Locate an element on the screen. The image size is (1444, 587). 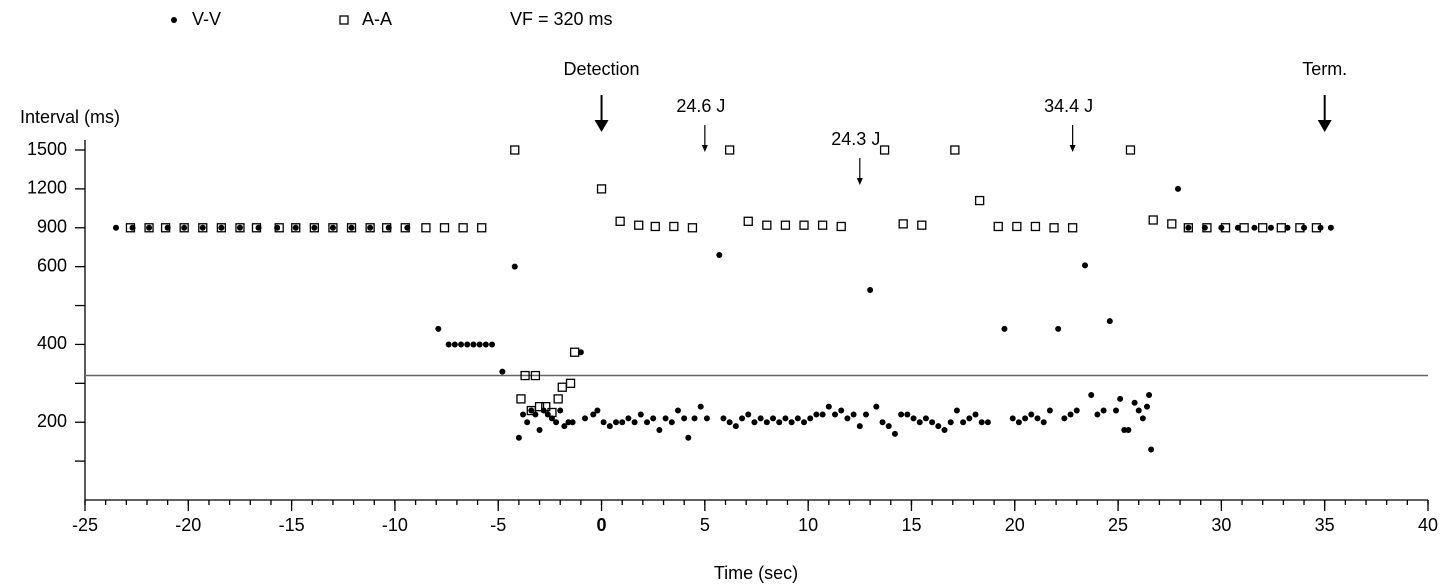
annotation-label: 34.4 J is located at coordinates (1068, 106).